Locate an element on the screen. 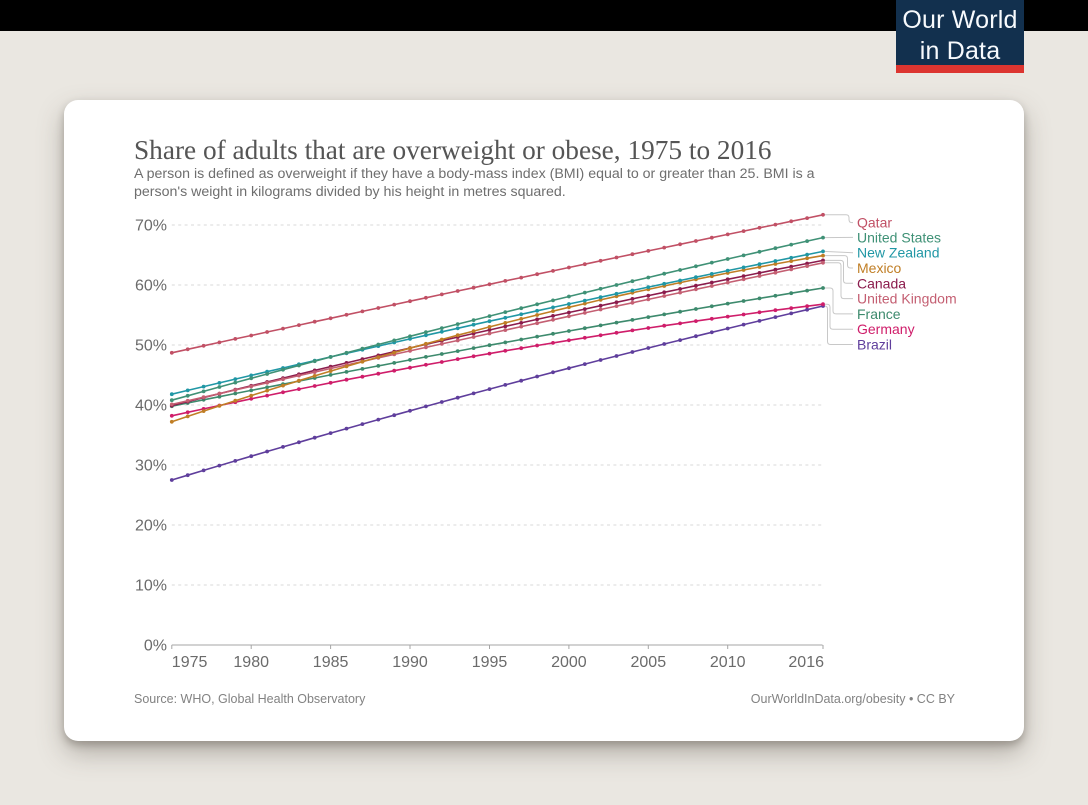 This screenshot has width=1088, height=805. svg-text: 20% is located at coordinates (151, 526).